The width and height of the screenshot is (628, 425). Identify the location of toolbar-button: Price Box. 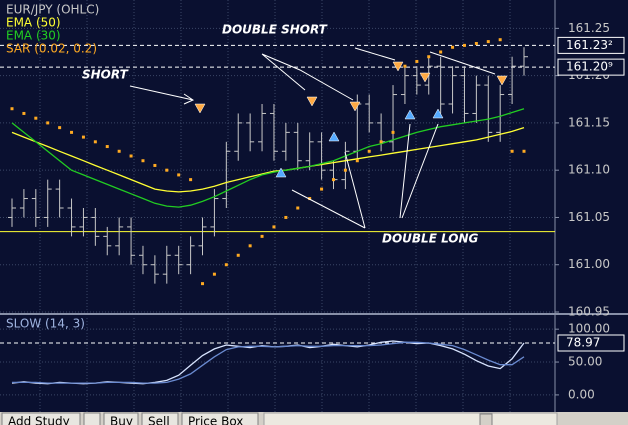
(220, 418).